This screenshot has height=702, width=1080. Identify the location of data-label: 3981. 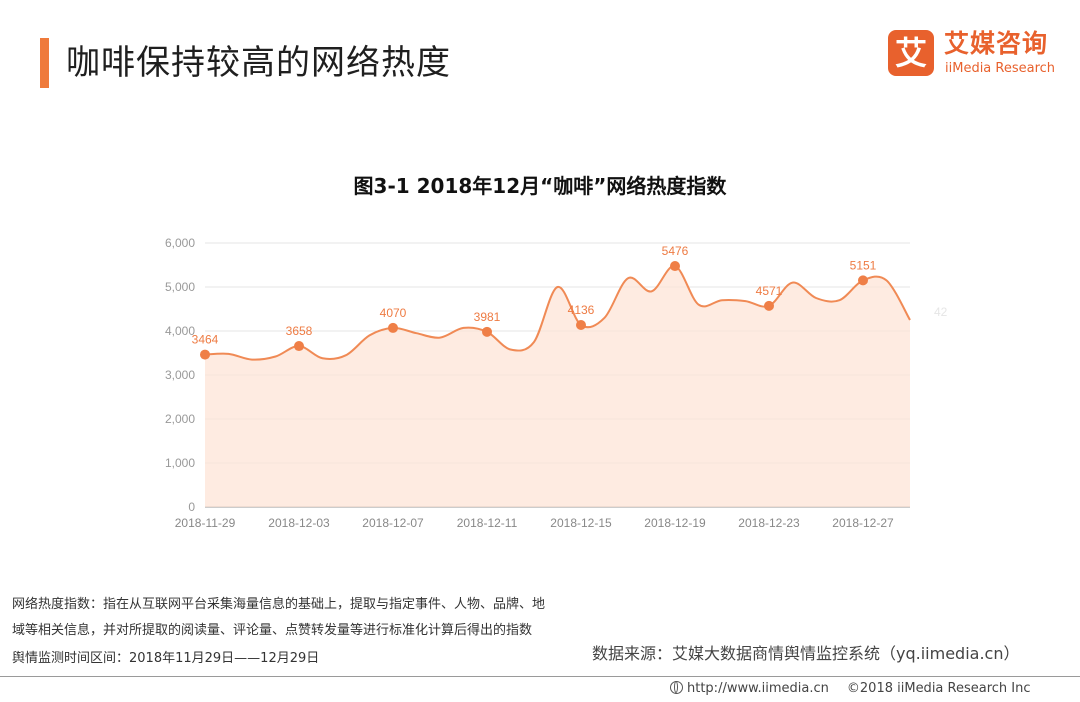
(487, 317).